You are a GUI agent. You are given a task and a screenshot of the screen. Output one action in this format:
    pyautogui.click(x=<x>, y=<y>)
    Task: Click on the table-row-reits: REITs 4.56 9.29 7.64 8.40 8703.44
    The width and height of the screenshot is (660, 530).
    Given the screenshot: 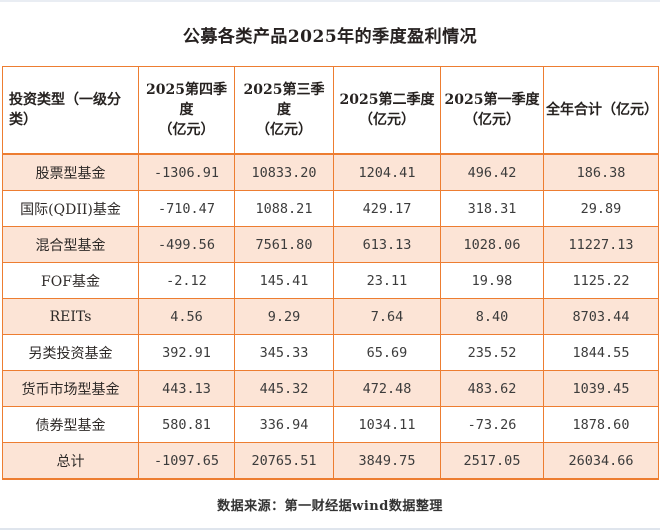 What is the action you would take?
    pyautogui.click(x=330, y=316)
    